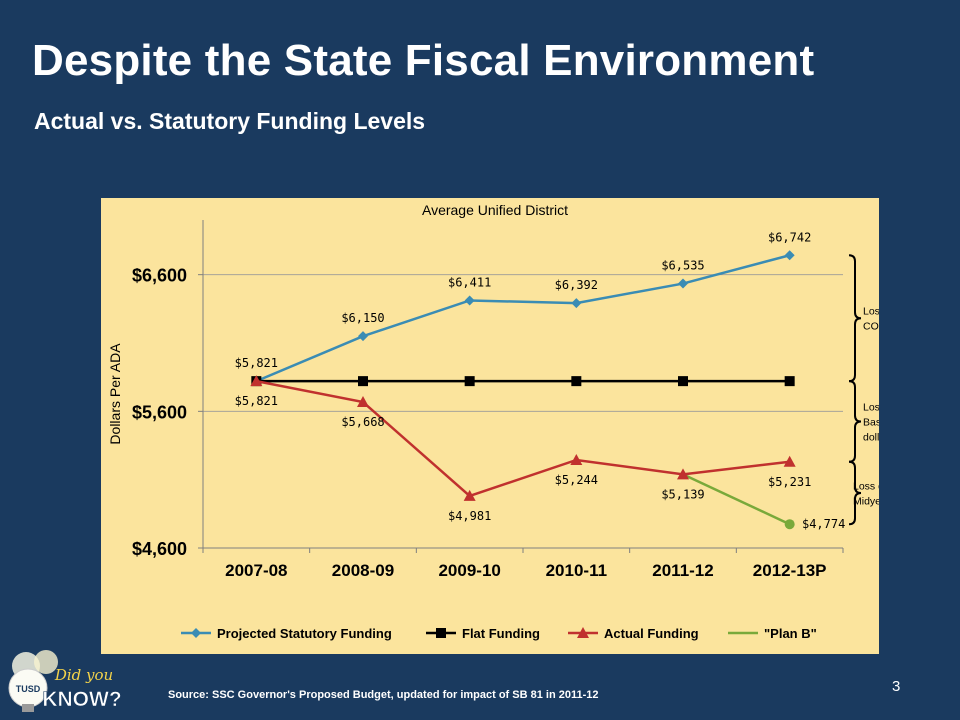 This screenshot has width=960, height=720. What do you see at coordinates (871, 422) in the screenshot?
I see `annotation-text: Baseline` at bounding box center [871, 422].